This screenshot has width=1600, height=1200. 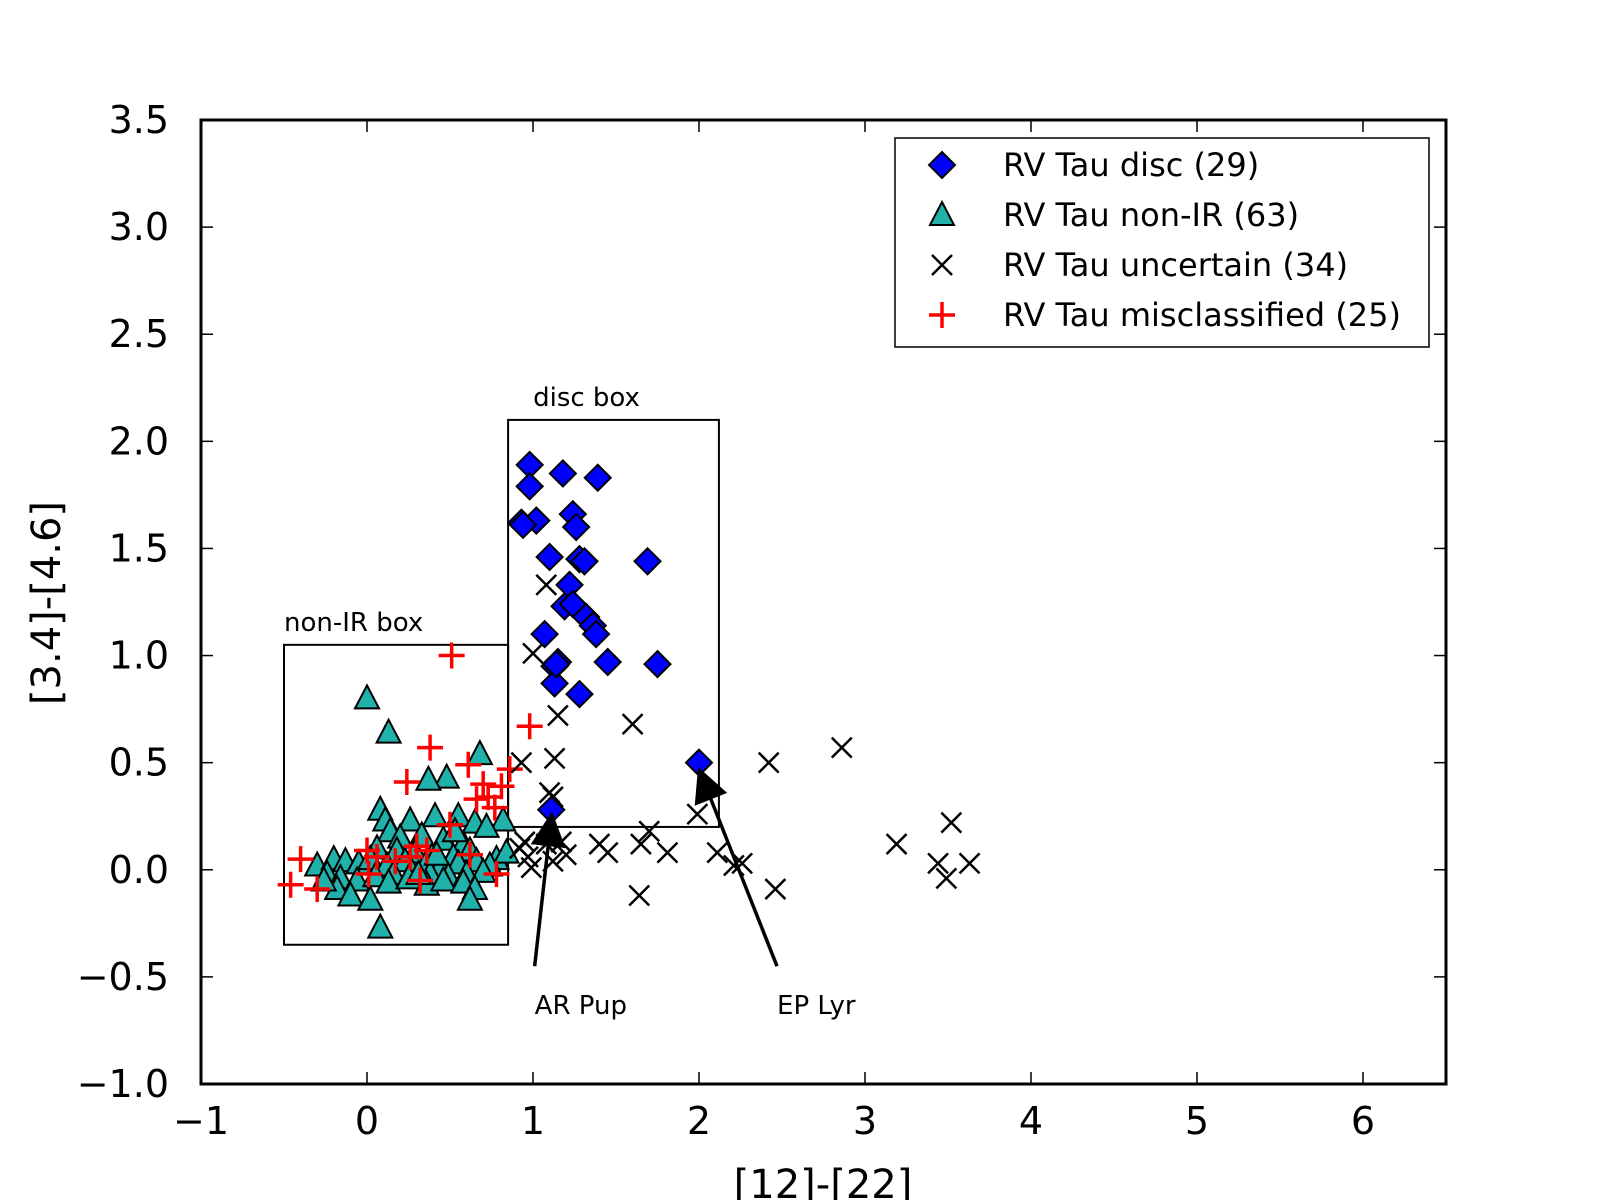 I want to click on y-tick-label: 1.0, so click(x=139, y=656).